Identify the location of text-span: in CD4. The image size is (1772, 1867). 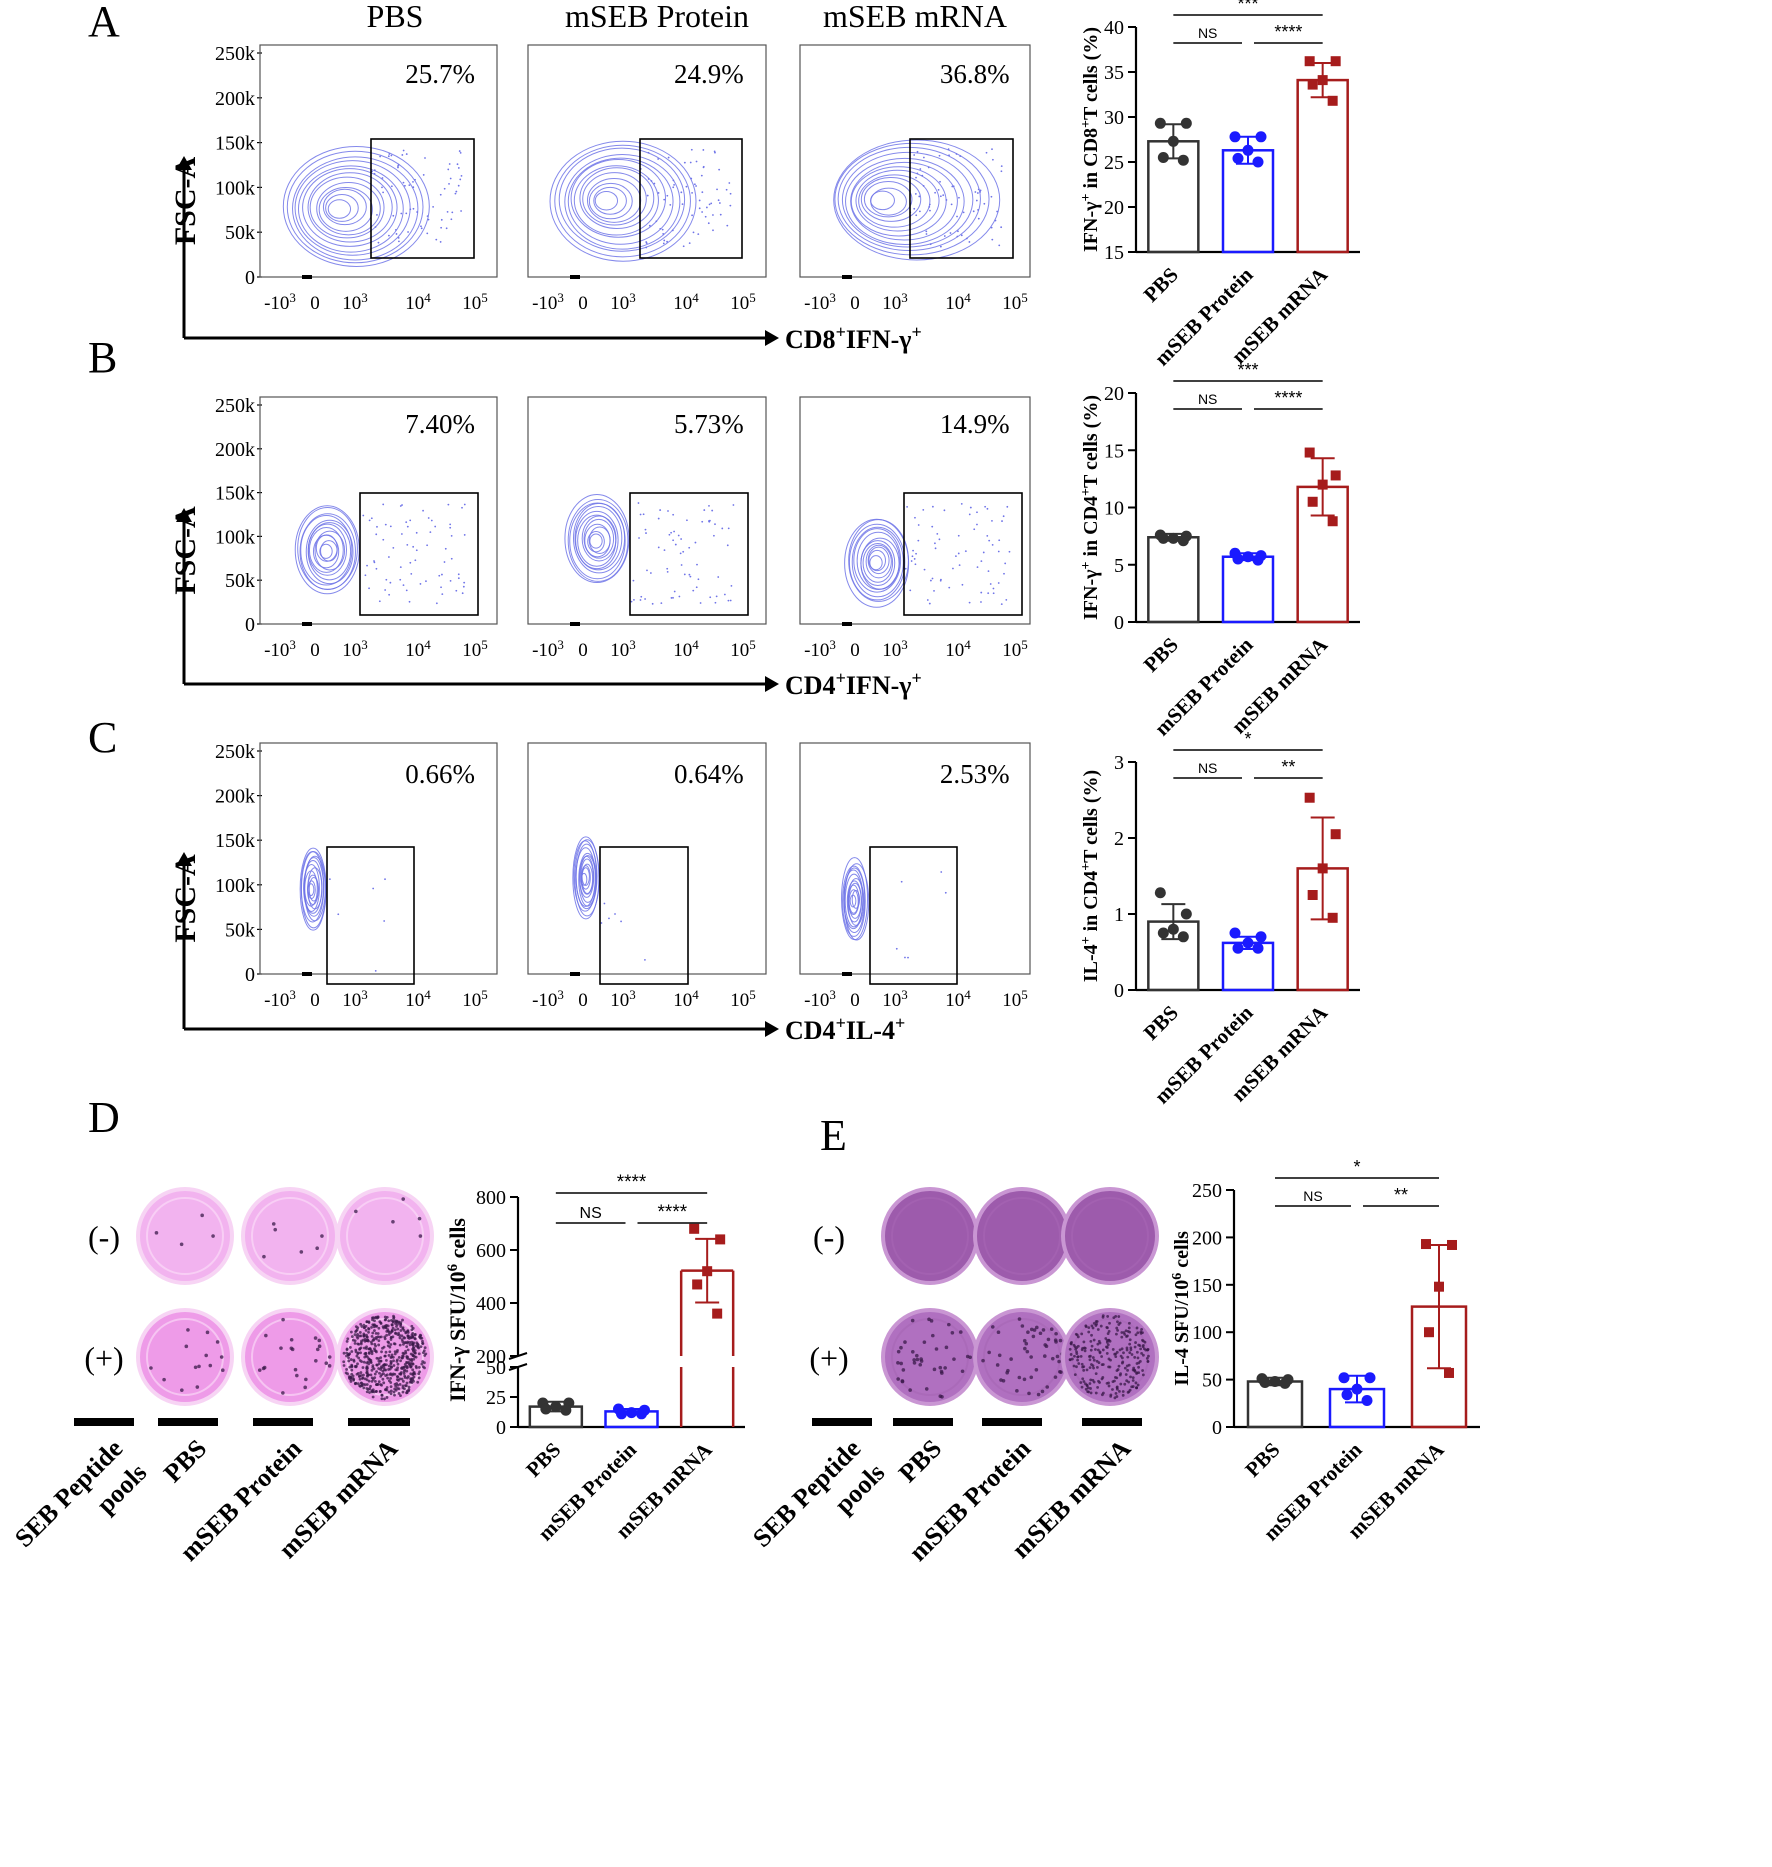
(1091, 529).